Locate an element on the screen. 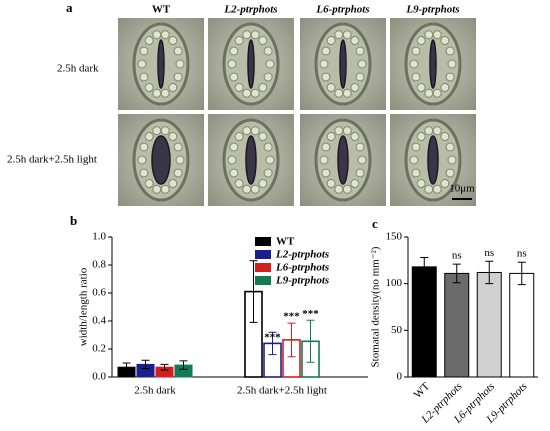 The image size is (550, 431). y-tick-label: 100 is located at coordinates (394, 283).